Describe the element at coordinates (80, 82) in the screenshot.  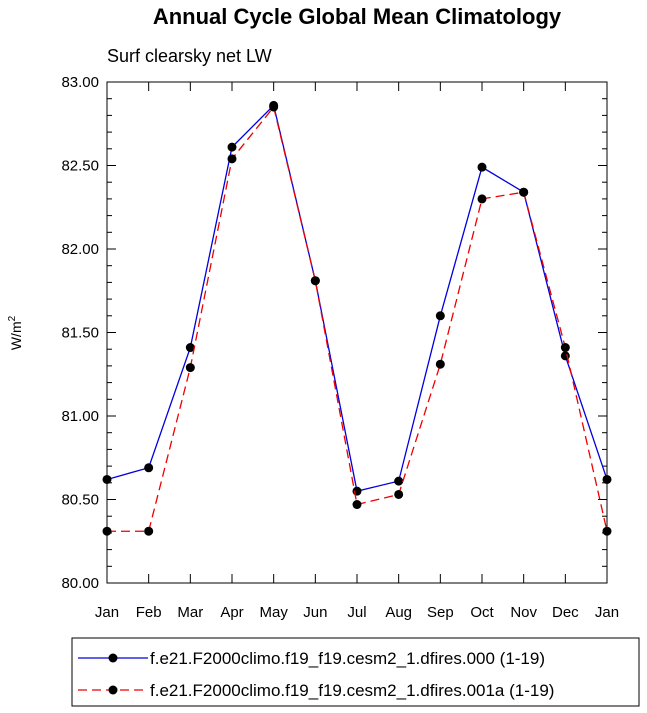
I see `y-tick-label: 83.00` at that location.